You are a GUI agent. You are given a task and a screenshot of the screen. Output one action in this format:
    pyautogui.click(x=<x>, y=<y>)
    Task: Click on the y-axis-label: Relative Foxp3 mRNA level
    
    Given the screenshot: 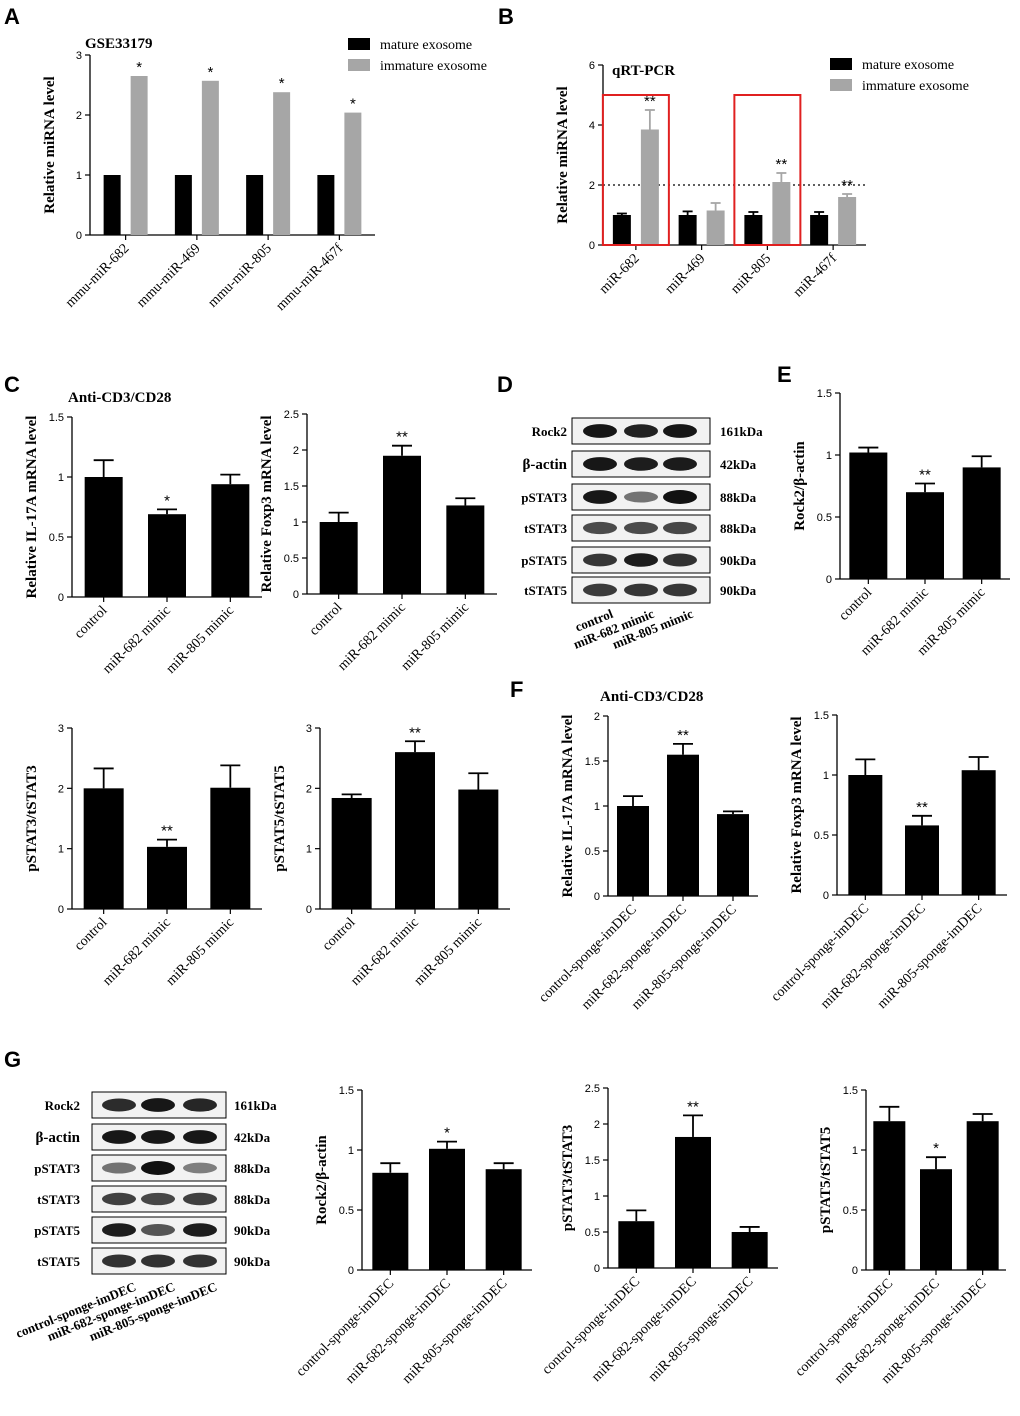 What is the action you would take?
    pyautogui.click(x=267, y=503)
    